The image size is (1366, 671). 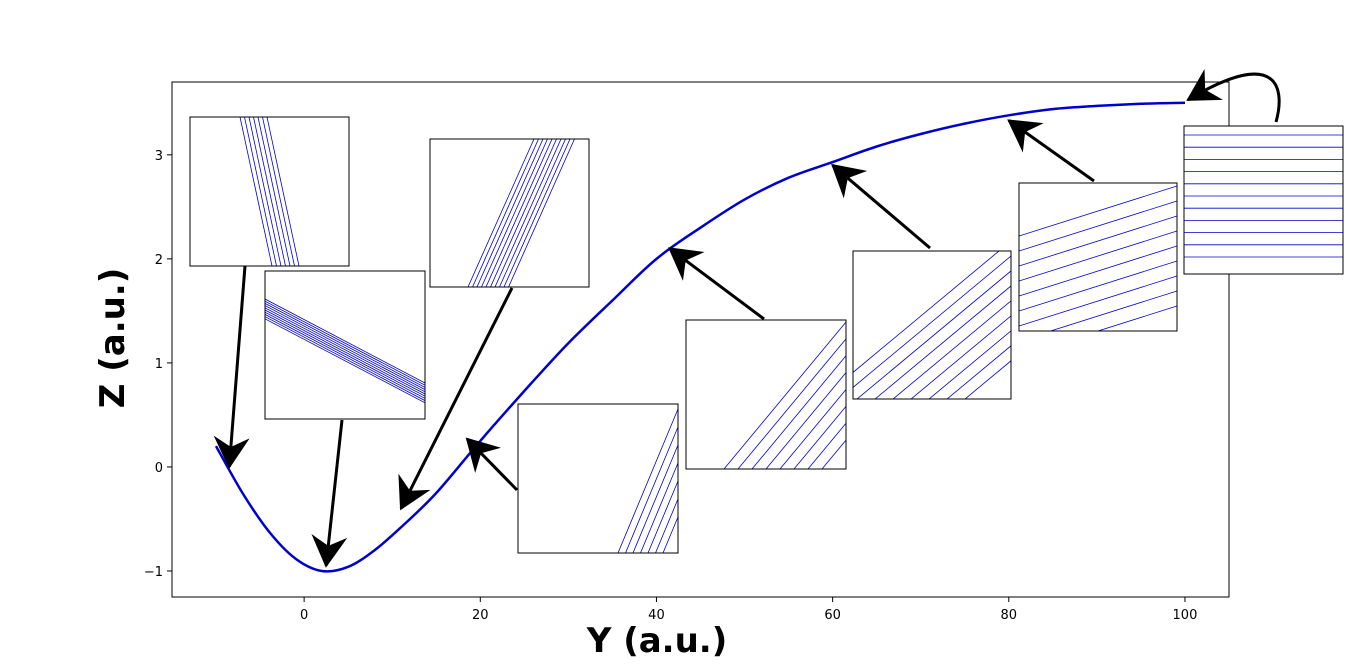 What do you see at coordinates (153, 572) in the screenshot?
I see `y-tick-label: −1` at bounding box center [153, 572].